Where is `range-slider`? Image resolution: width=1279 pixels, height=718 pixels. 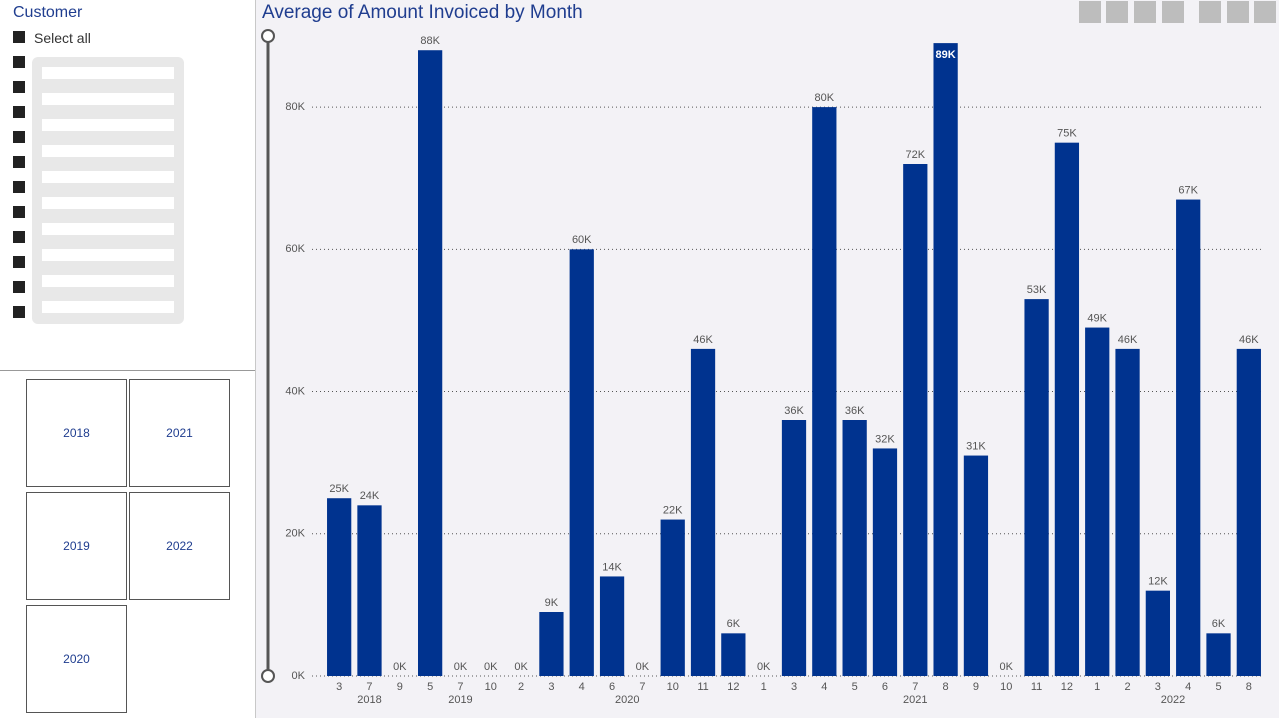 range-slider is located at coordinates (268, 356).